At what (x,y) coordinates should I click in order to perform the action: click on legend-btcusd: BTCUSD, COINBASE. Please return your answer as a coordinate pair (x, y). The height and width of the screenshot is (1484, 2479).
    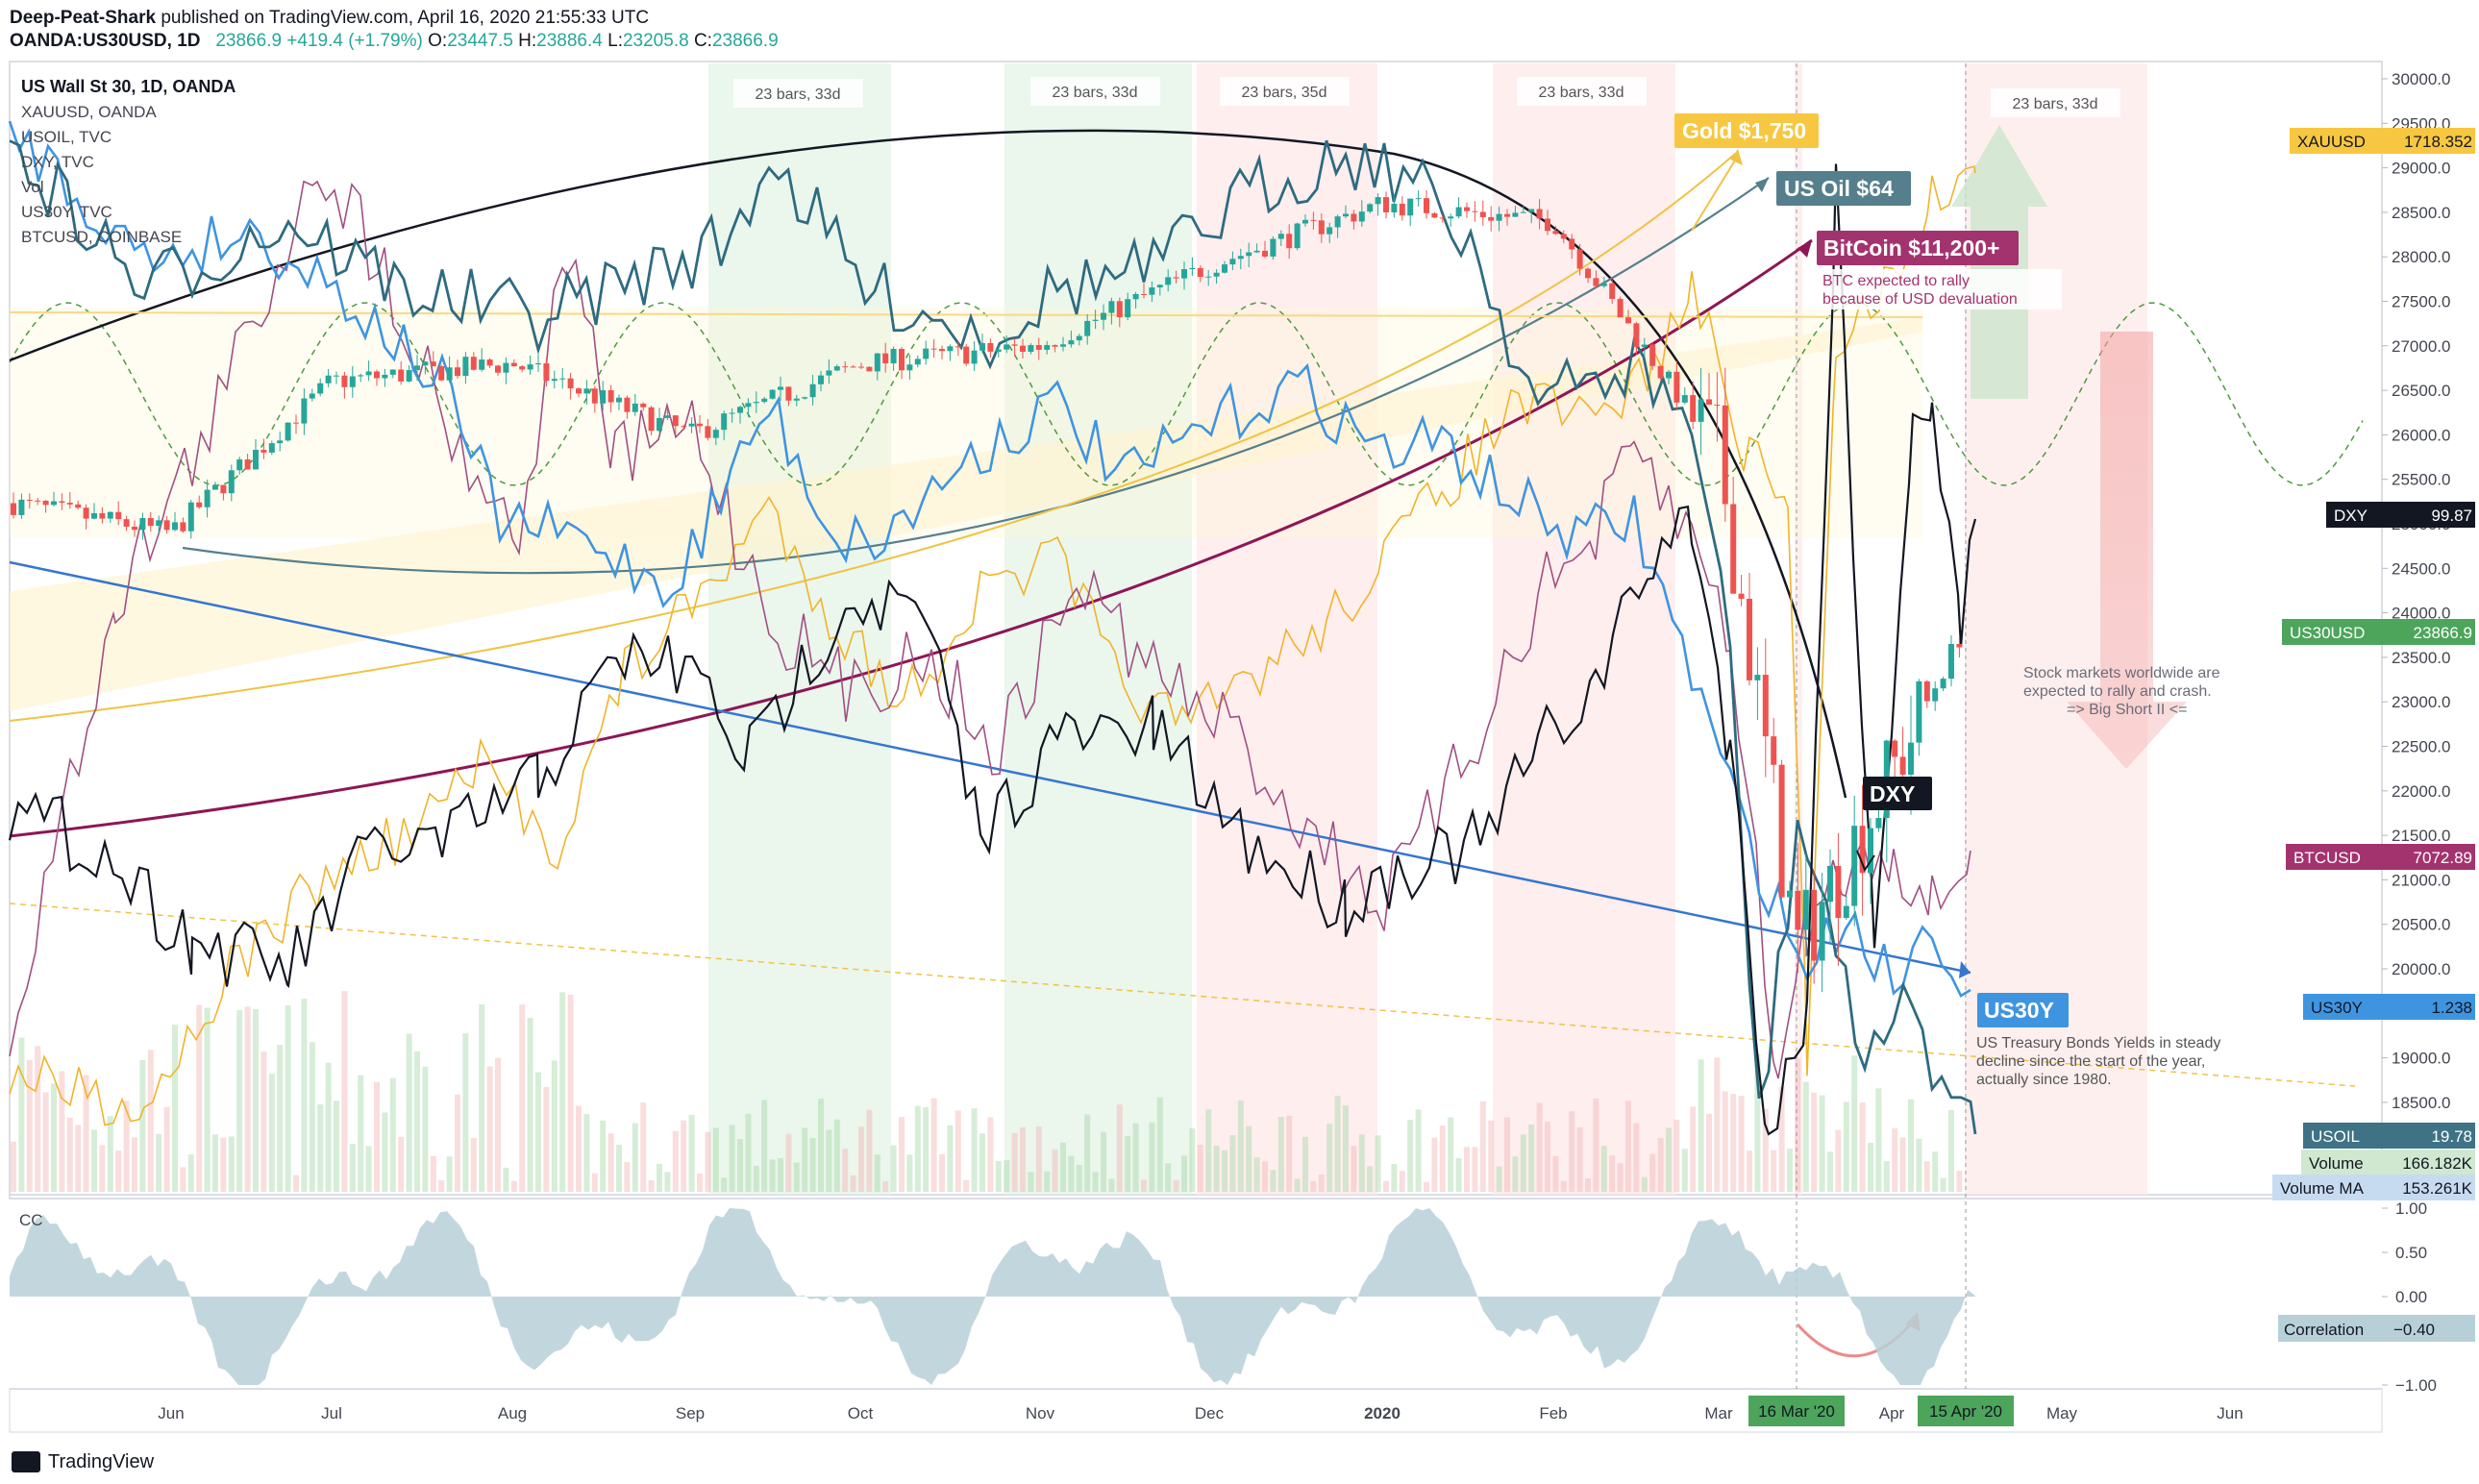
    Looking at the image, I should click on (101, 237).